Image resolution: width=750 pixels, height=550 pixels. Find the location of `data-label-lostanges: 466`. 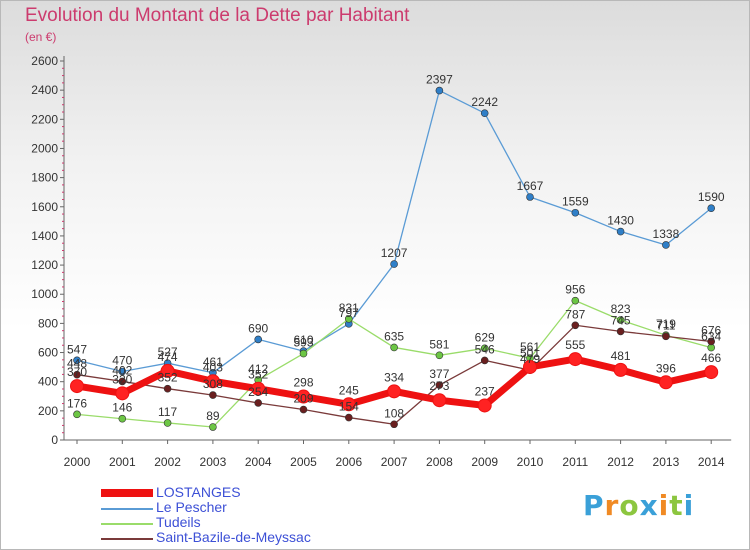

data-label-lostanges: 466 is located at coordinates (711, 358).